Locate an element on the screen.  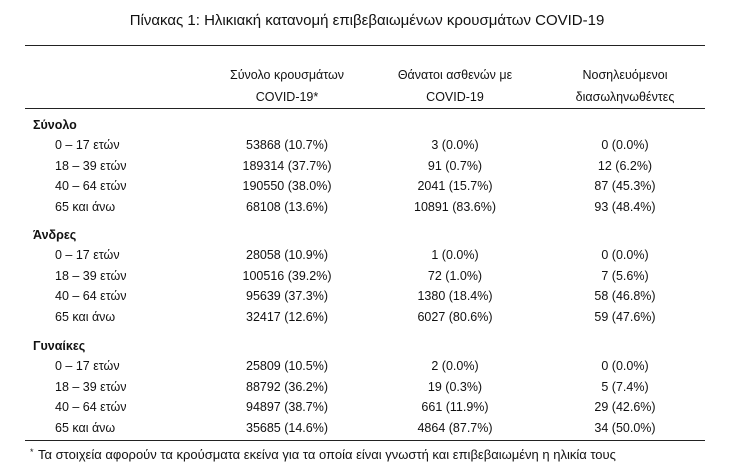
cell: 94897 (38.7%) is located at coordinates (287, 407).